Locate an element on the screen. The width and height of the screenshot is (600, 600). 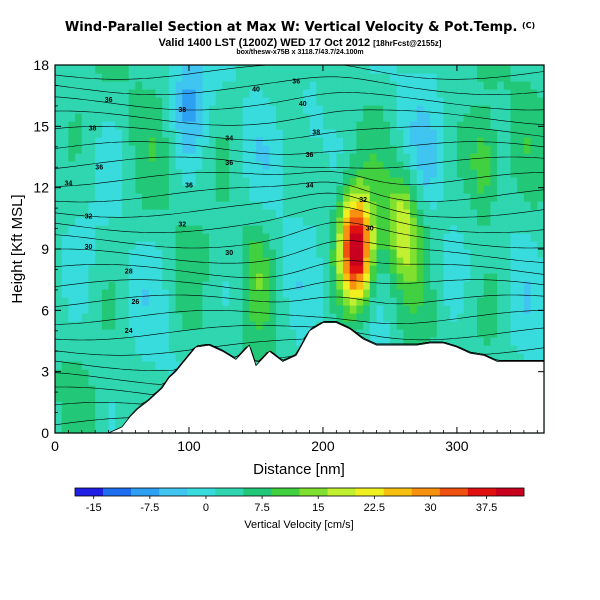
x-tick-label: 300 is located at coordinates (457, 446).